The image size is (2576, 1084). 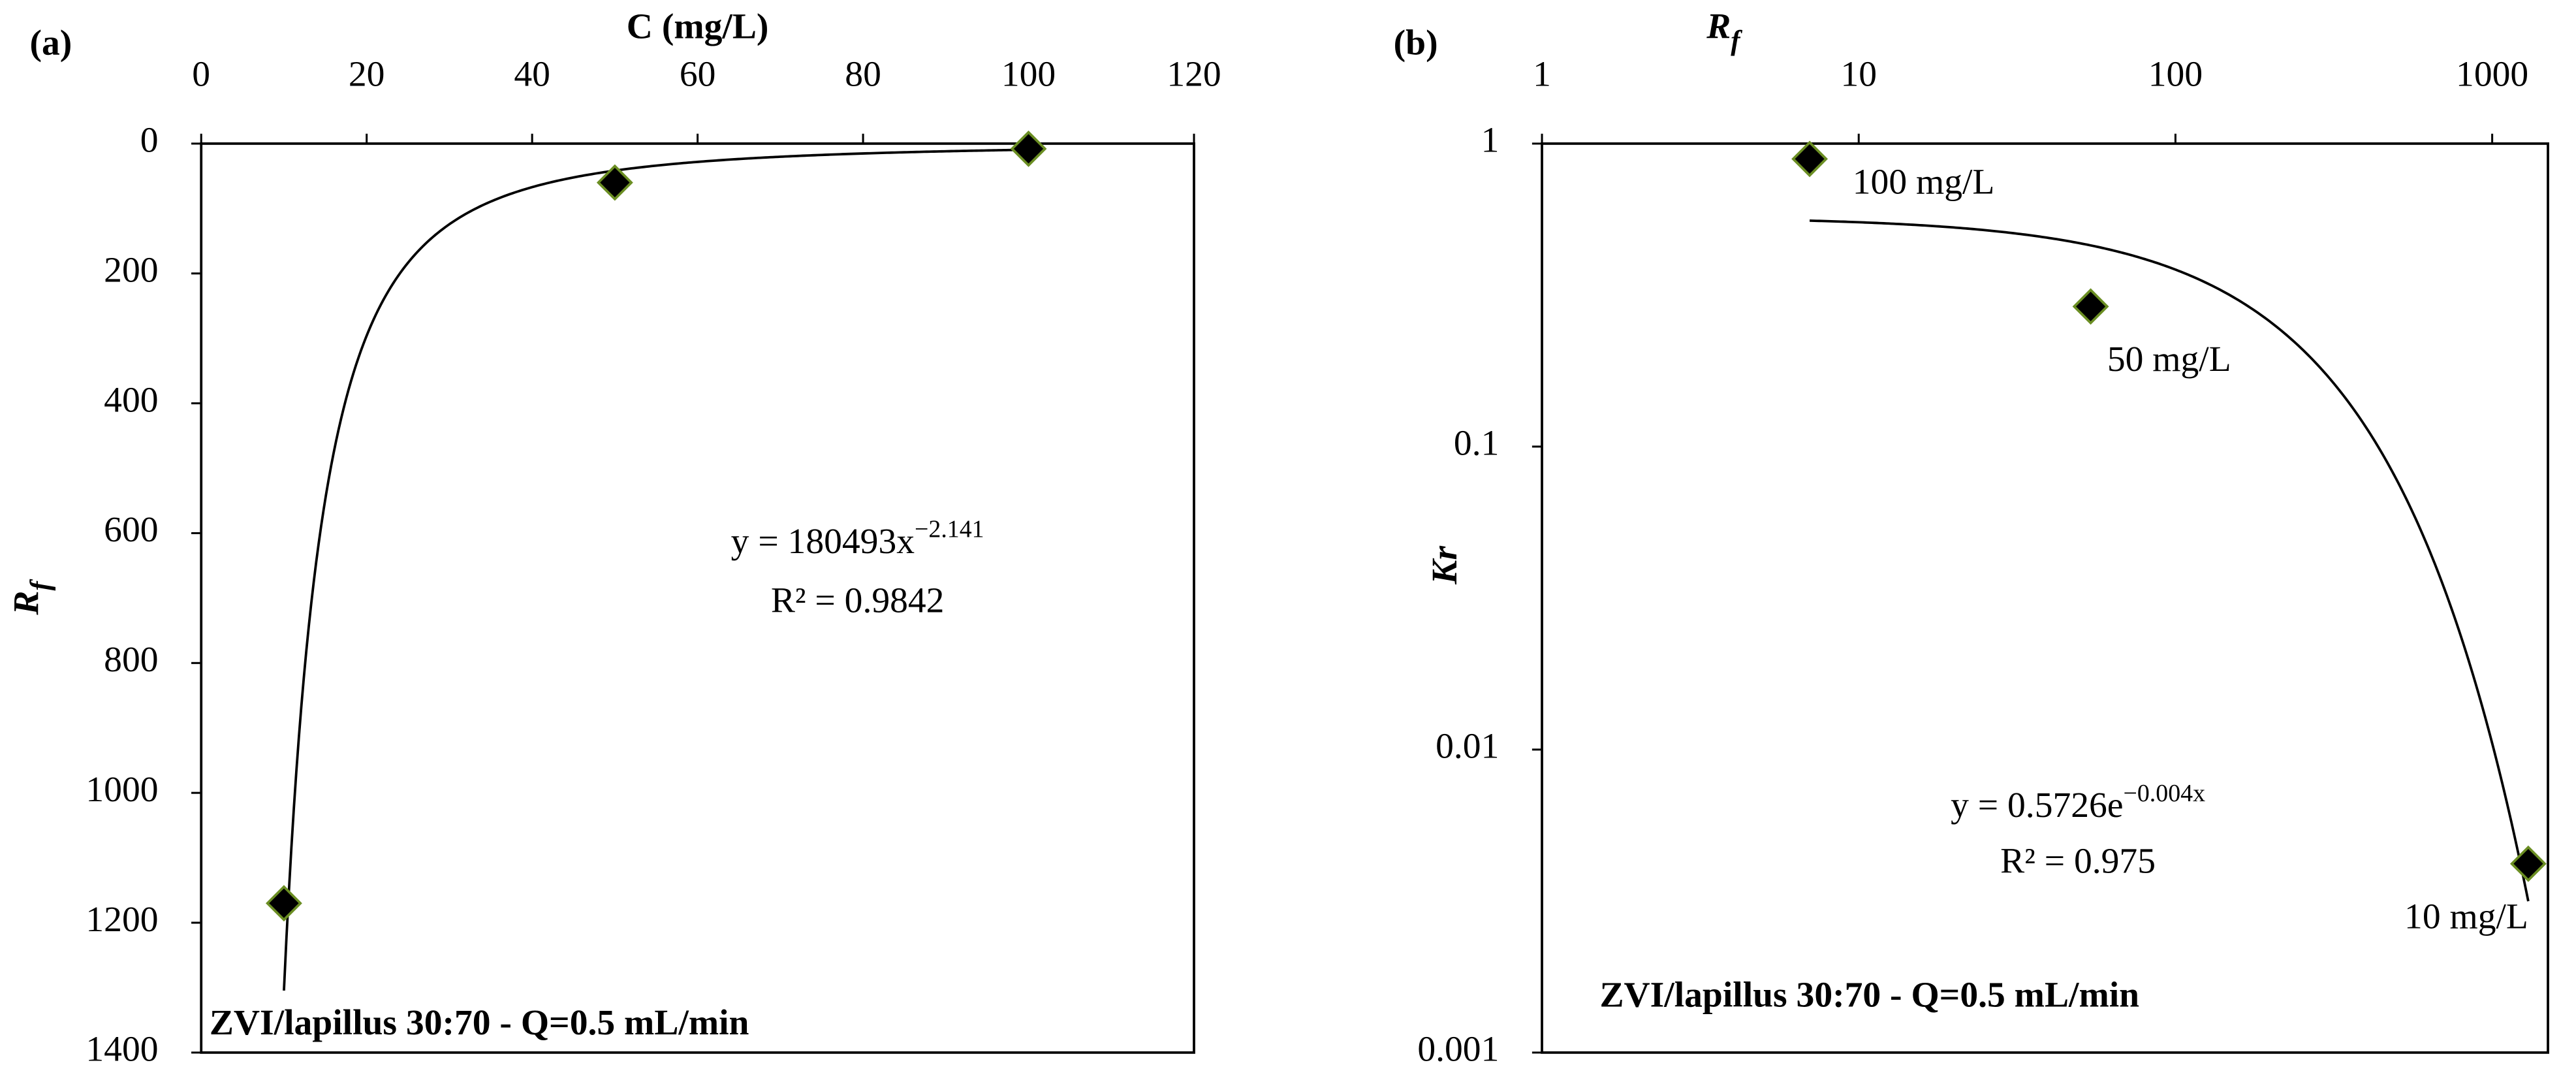 I want to click on x-tick-label: 10, so click(x=1858, y=74).